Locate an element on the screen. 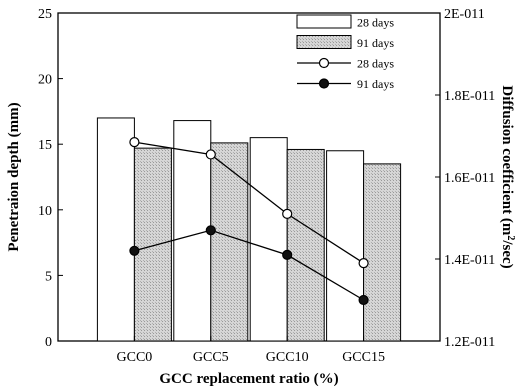 This screenshot has width=515, height=390. right-axis-title: Diffusion coefficient (m2/sec) is located at coordinates (507, 176).